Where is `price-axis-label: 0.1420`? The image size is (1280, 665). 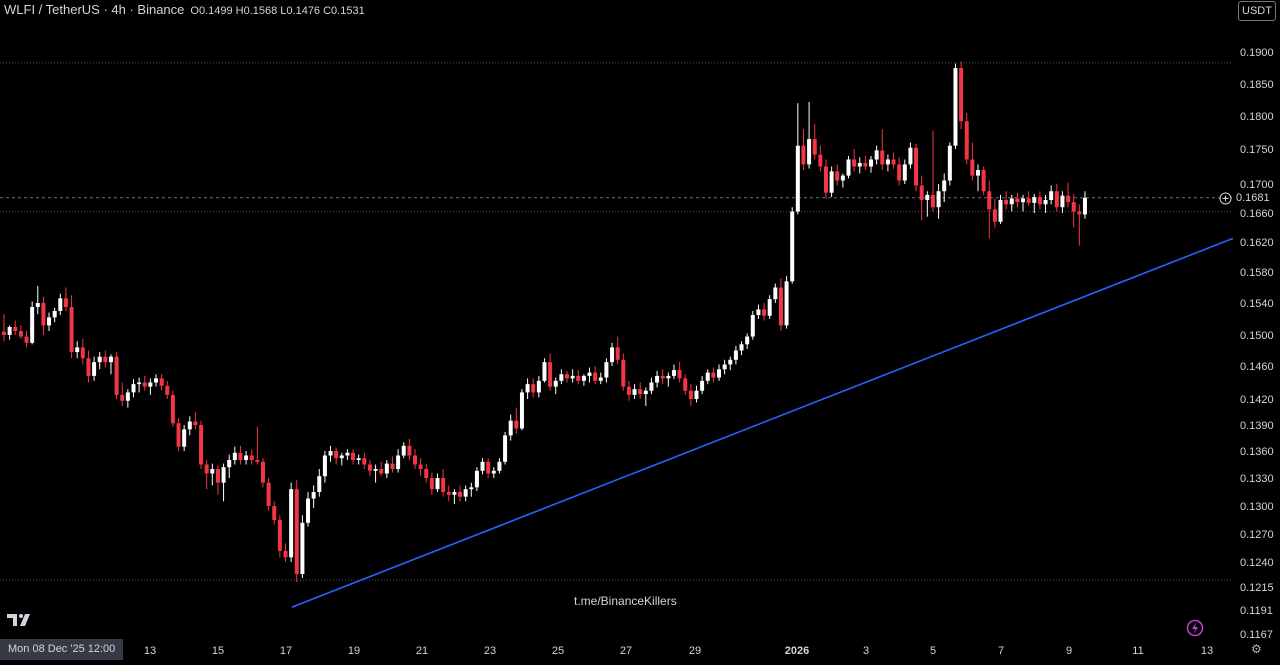
price-axis-label: 0.1420 is located at coordinates (1257, 400).